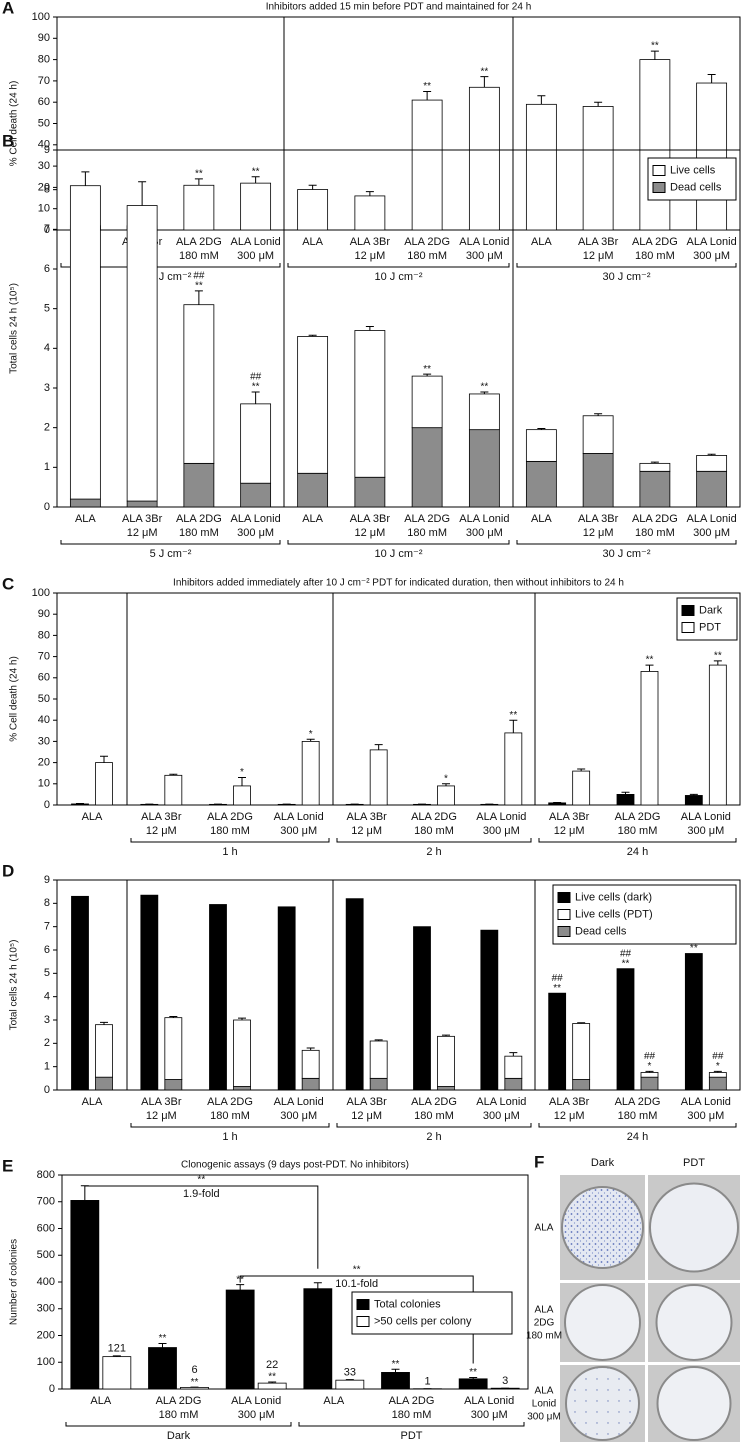 The image size is (744, 1444). Describe the element at coordinates (626, 953) in the screenshot. I see `significance: ##` at that location.